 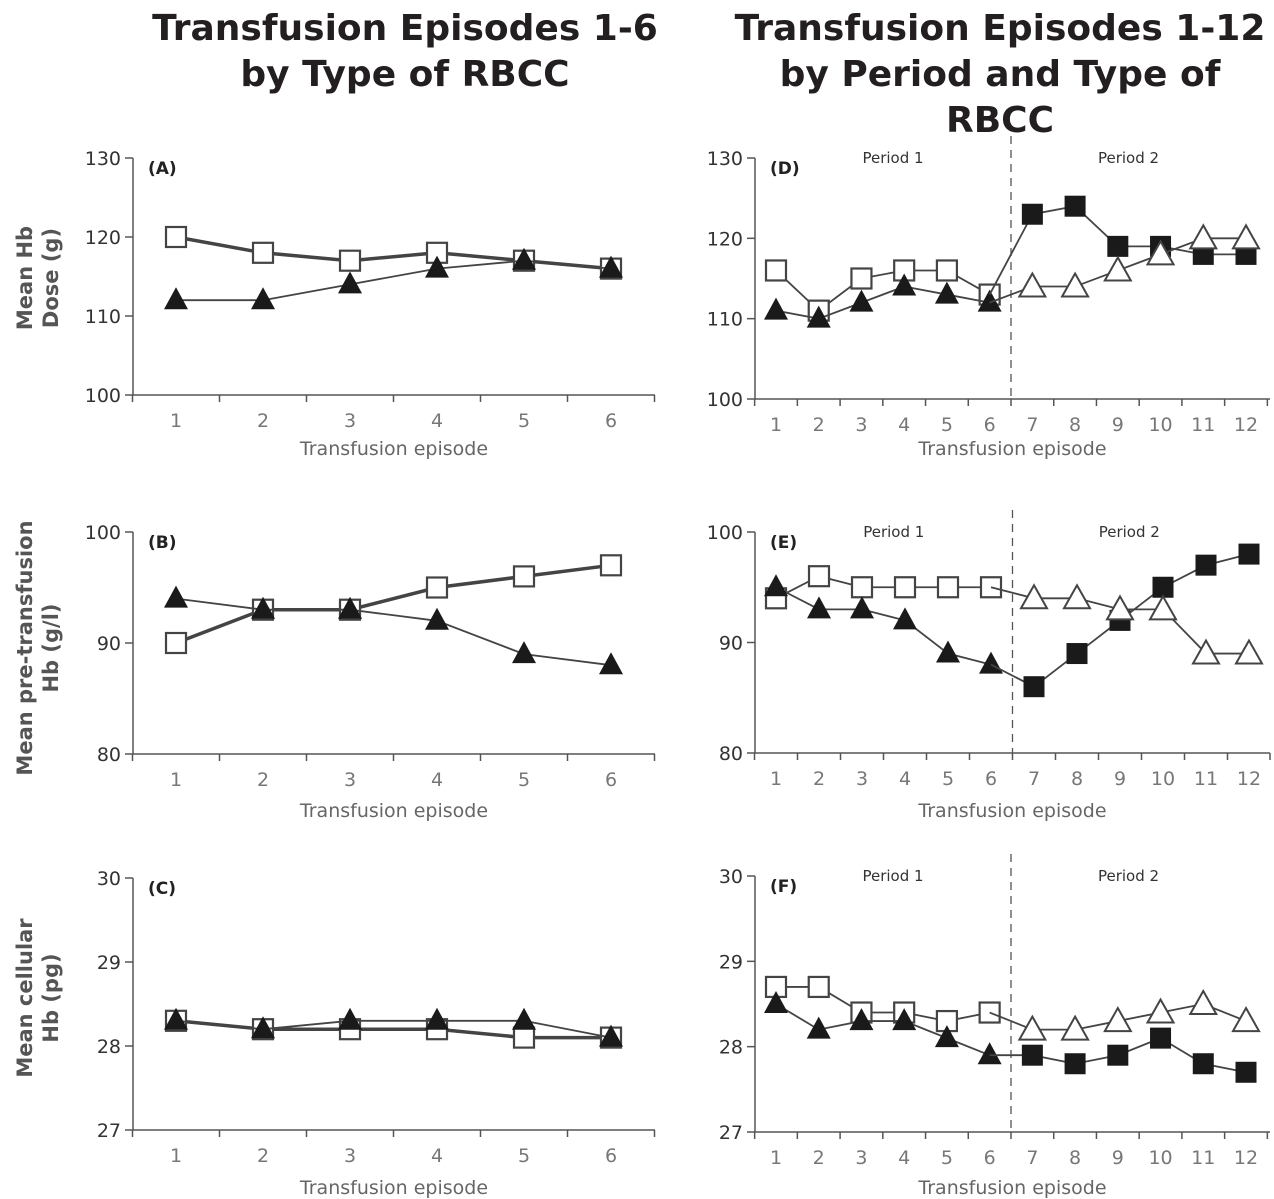 I want to click on x-tick-label: 8, so click(x=1075, y=425).